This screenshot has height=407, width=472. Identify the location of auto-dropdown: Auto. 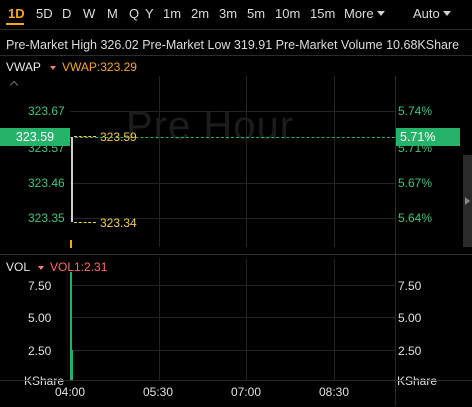
(432, 14).